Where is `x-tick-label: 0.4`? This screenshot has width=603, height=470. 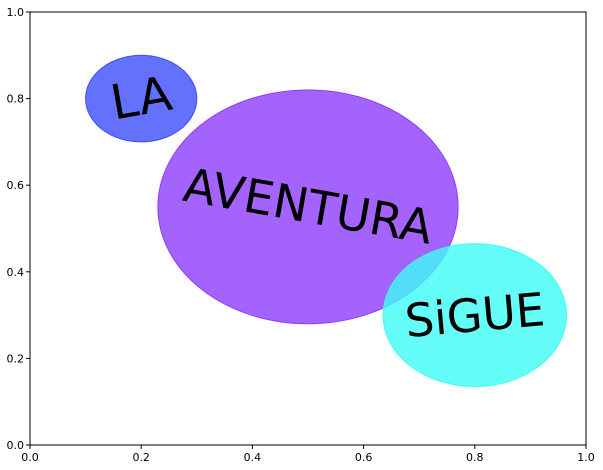 x-tick-label: 0.4 is located at coordinates (253, 457).